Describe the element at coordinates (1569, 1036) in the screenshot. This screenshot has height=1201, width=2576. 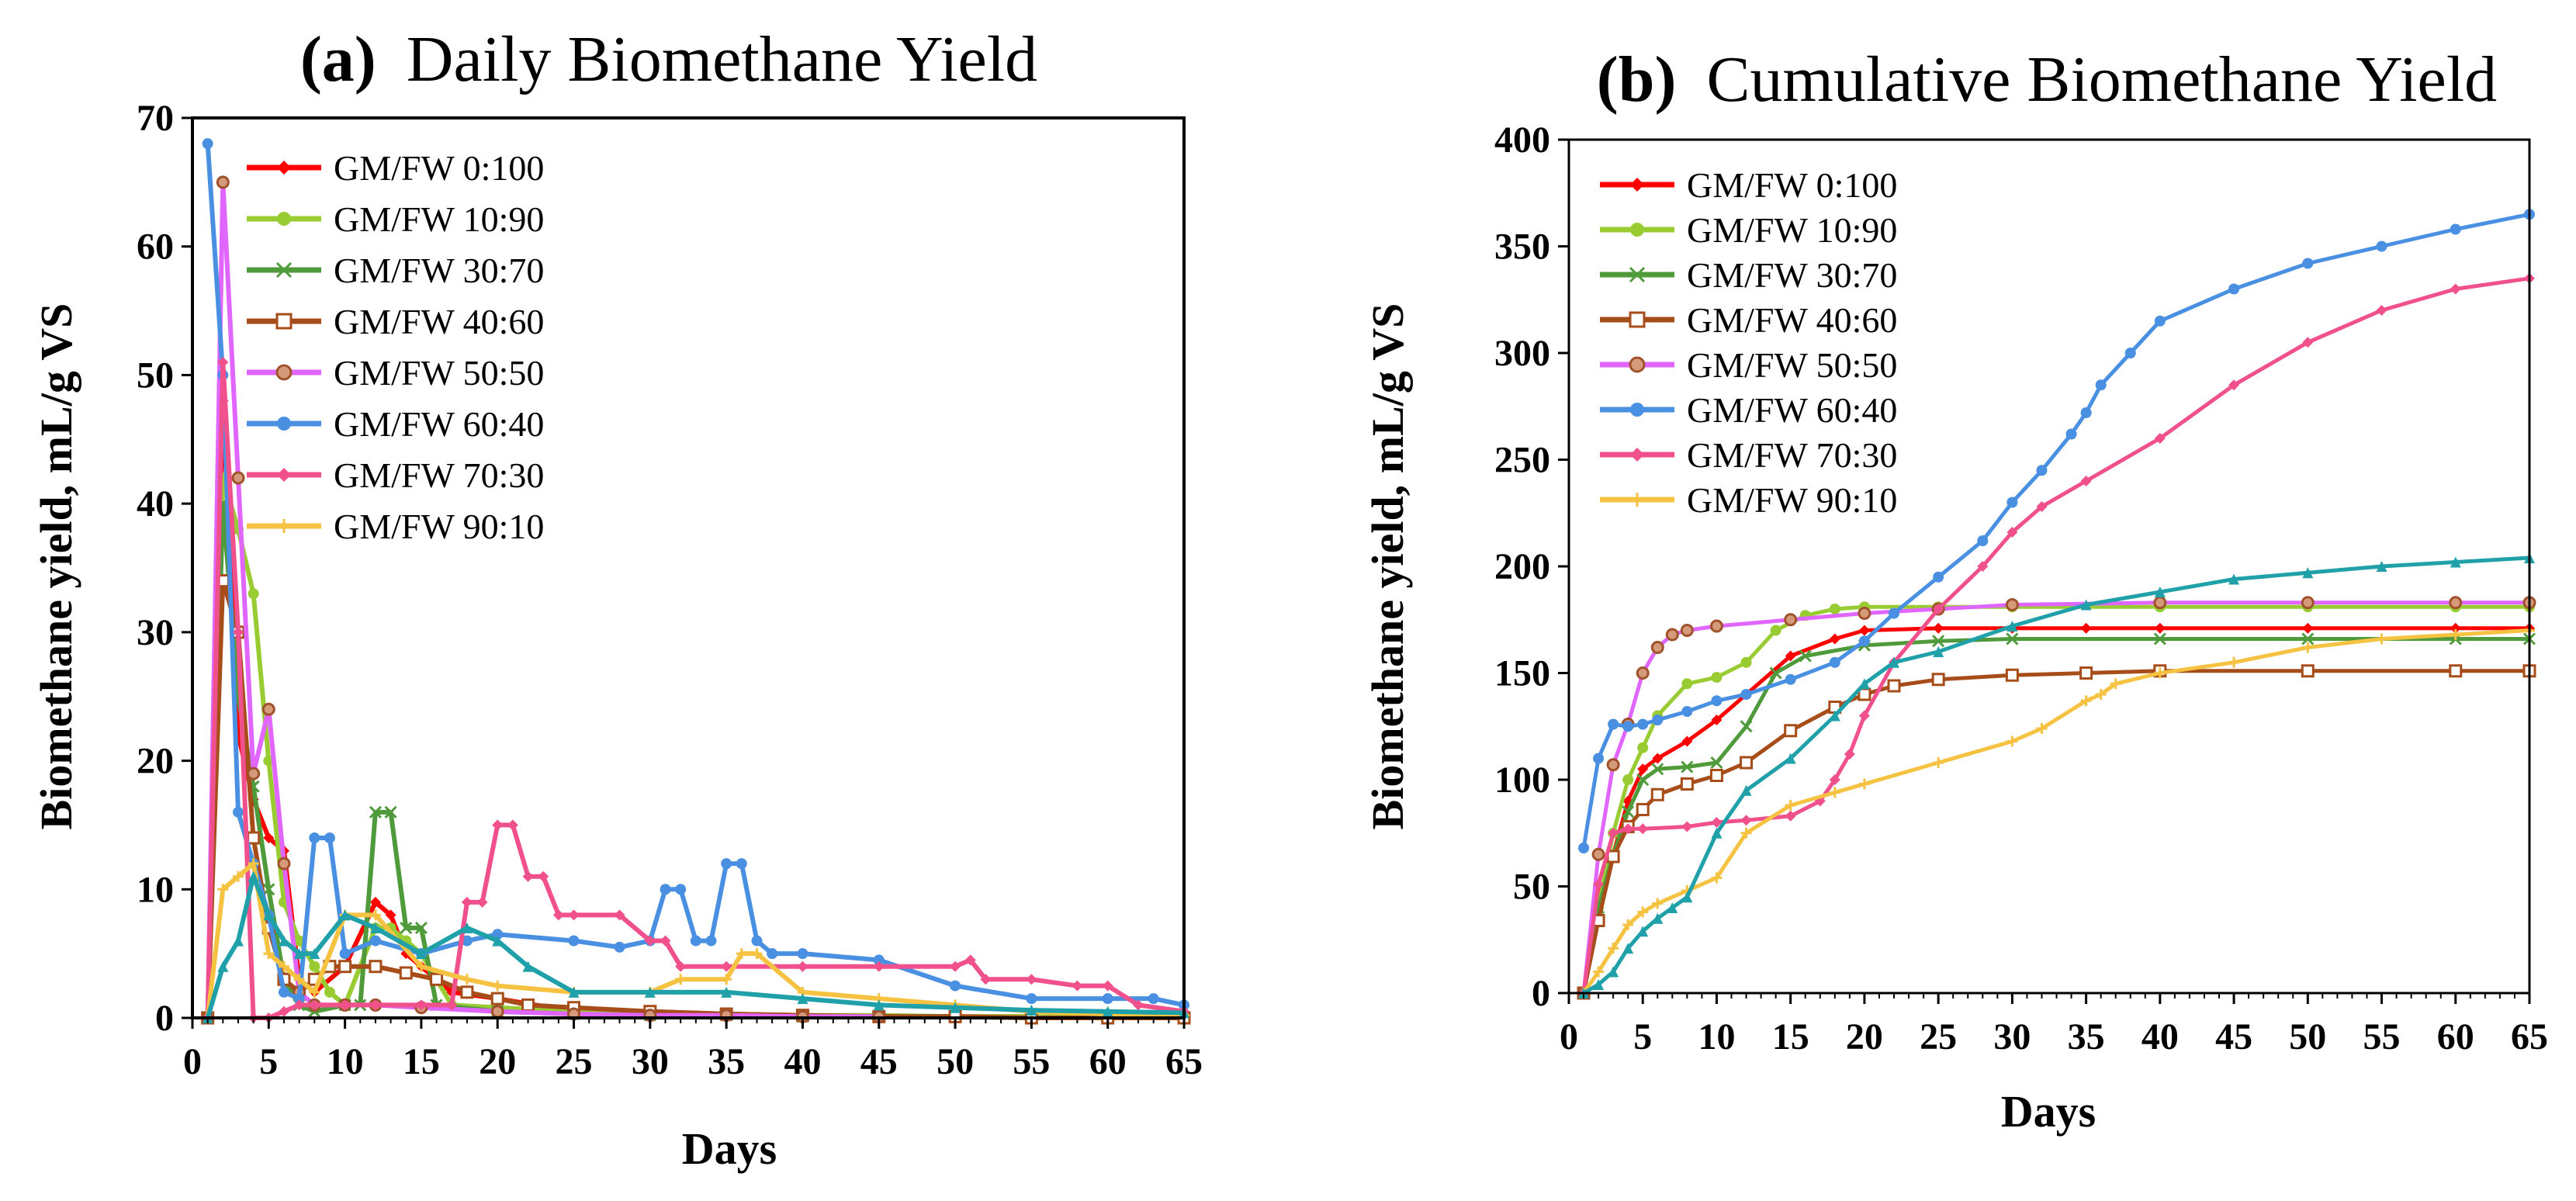
I see `chart-b-x-tick-label: 0` at that location.